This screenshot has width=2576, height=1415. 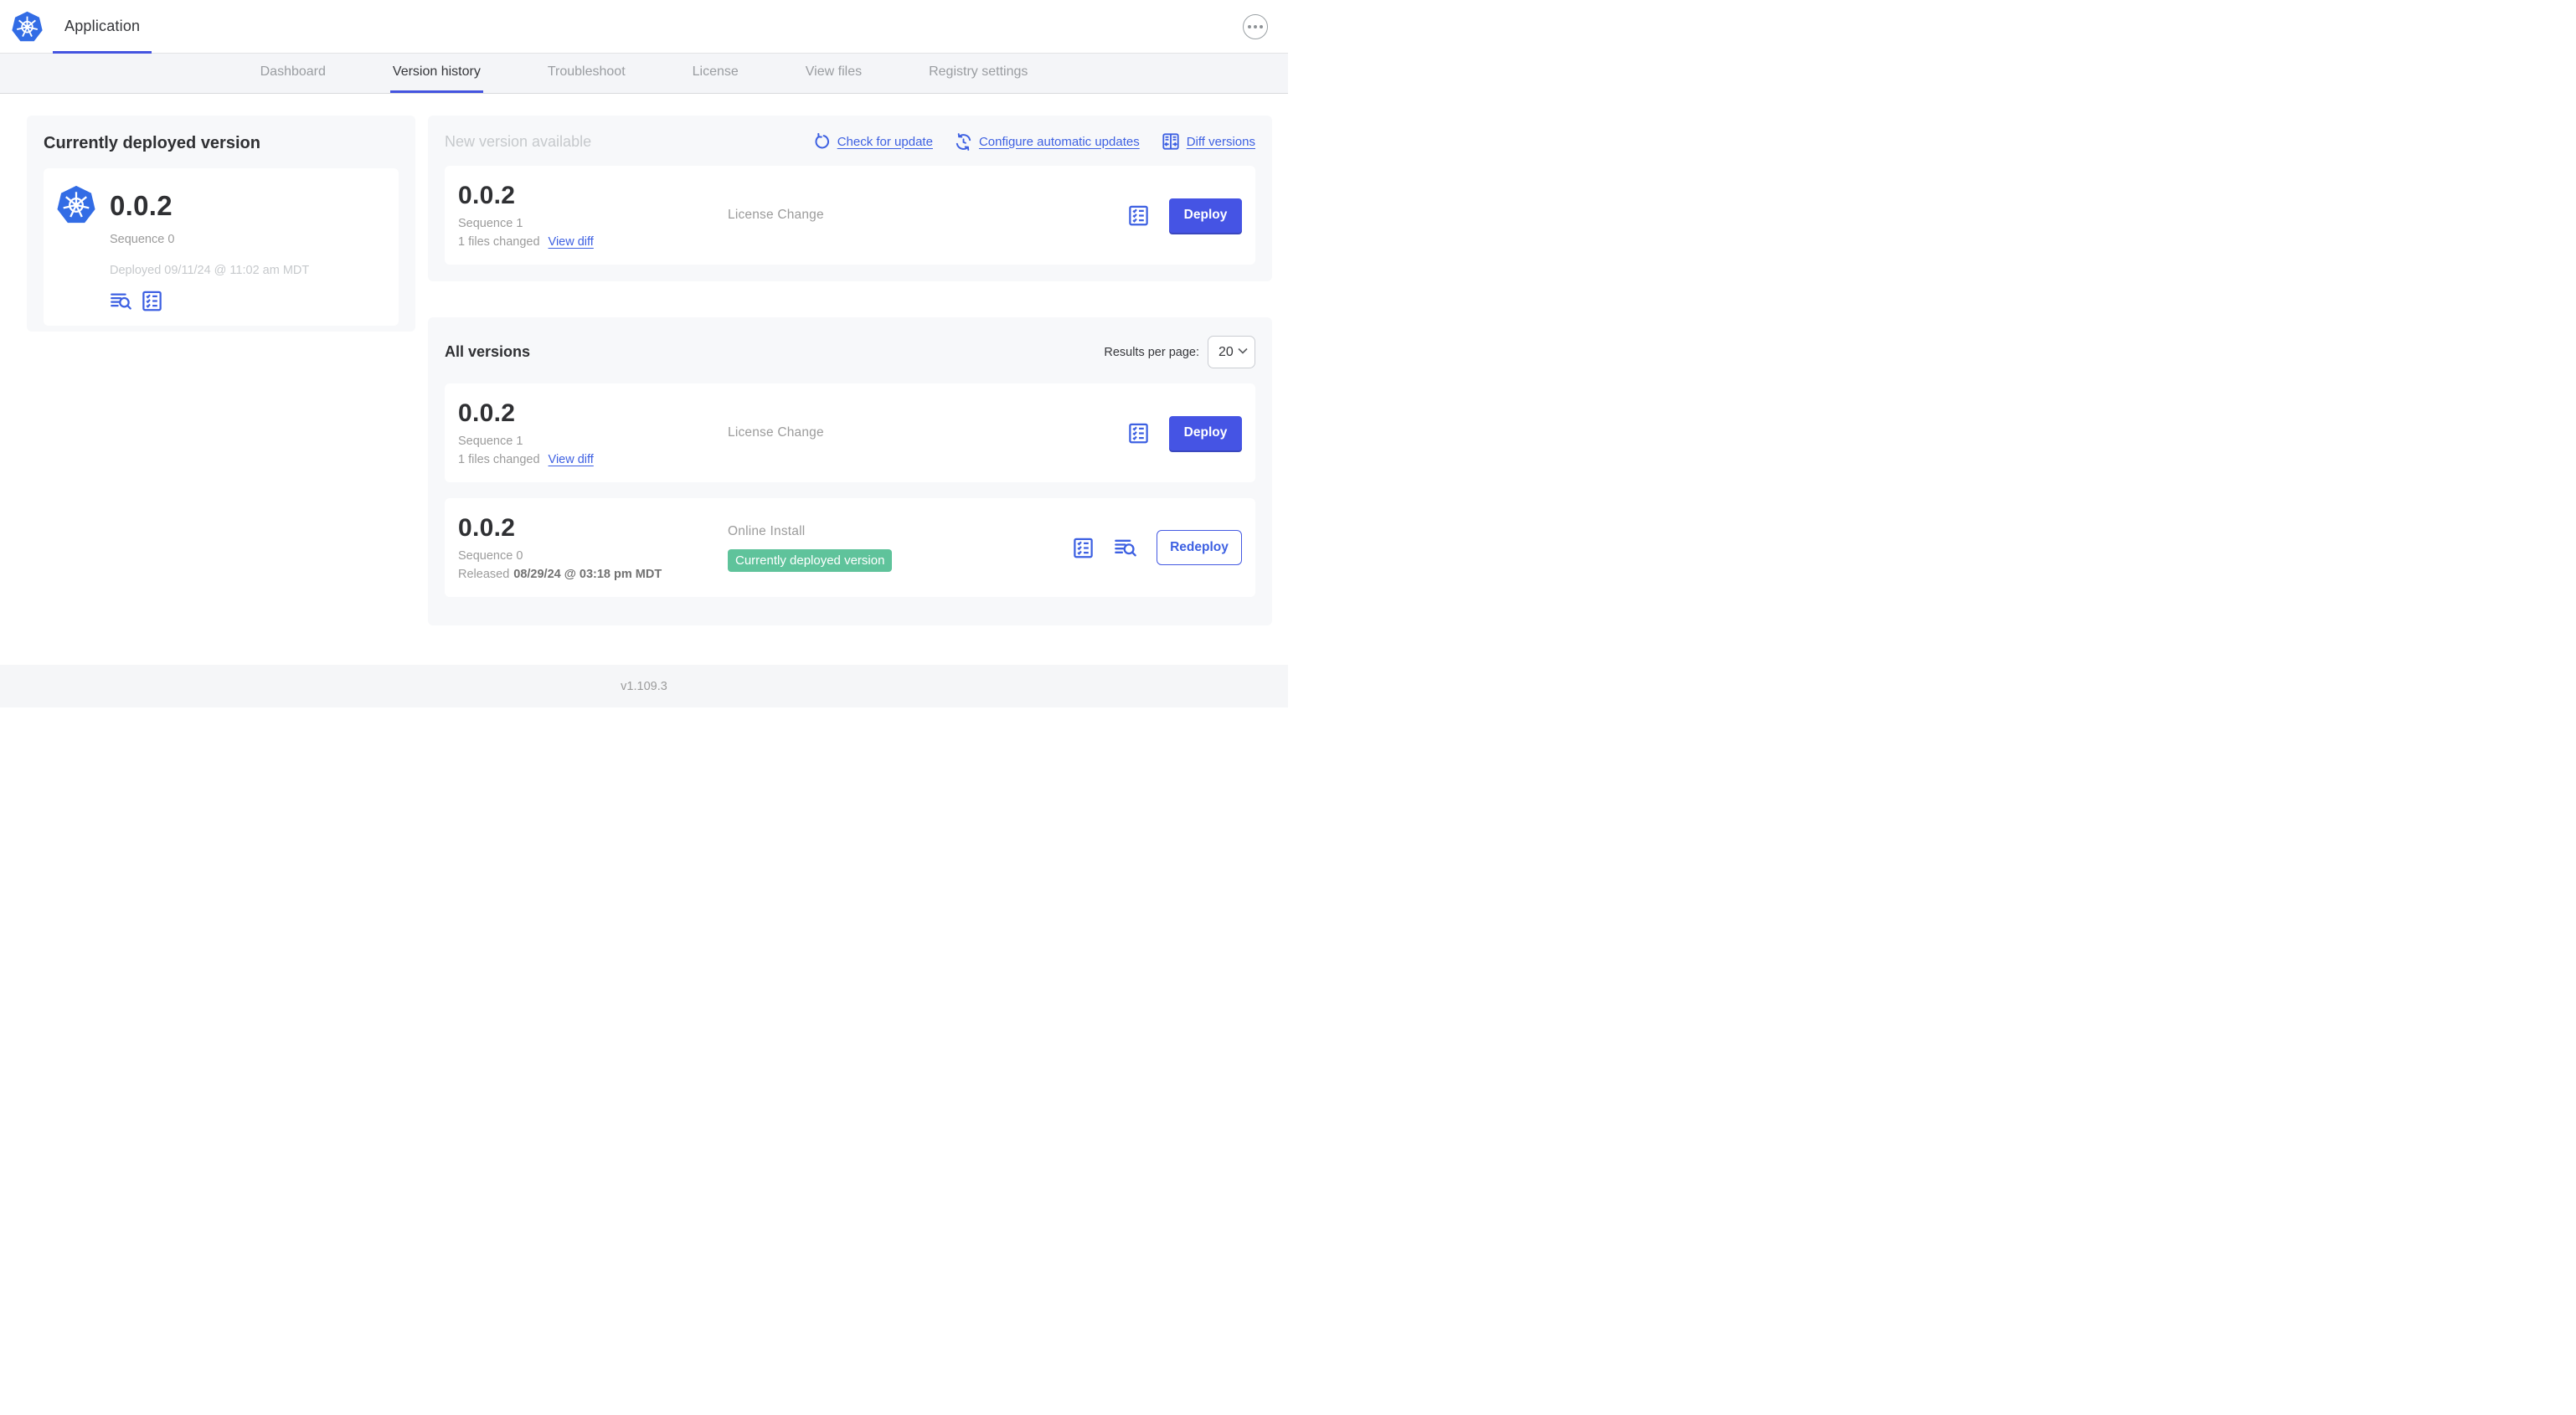 What do you see at coordinates (141, 205) in the screenshot?
I see `deployed-version-label: 0.0.2` at bounding box center [141, 205].